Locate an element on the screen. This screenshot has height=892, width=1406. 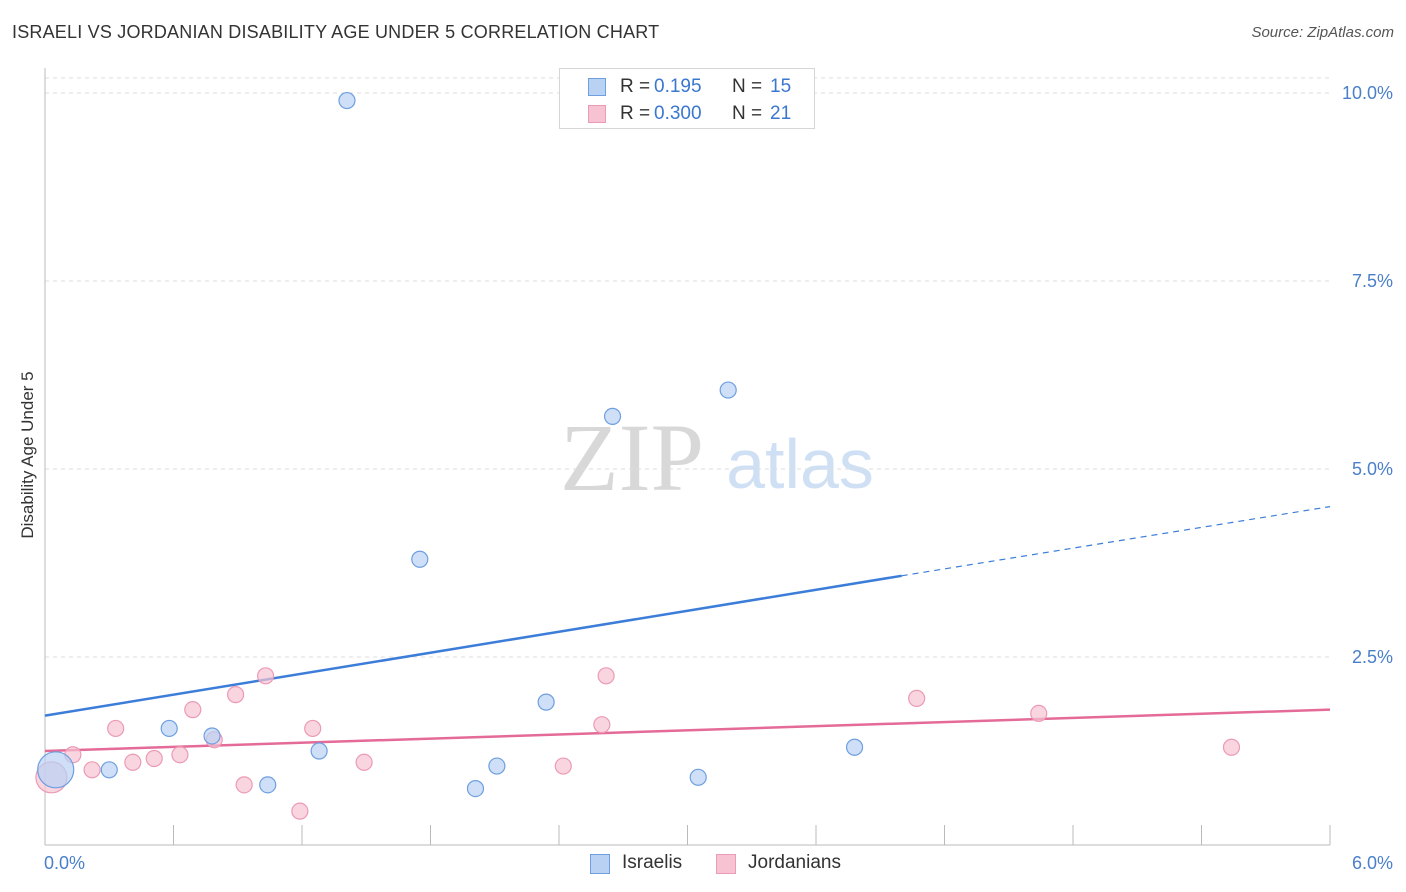
israelis-legend-swatch is located at coordinates (600, 864).